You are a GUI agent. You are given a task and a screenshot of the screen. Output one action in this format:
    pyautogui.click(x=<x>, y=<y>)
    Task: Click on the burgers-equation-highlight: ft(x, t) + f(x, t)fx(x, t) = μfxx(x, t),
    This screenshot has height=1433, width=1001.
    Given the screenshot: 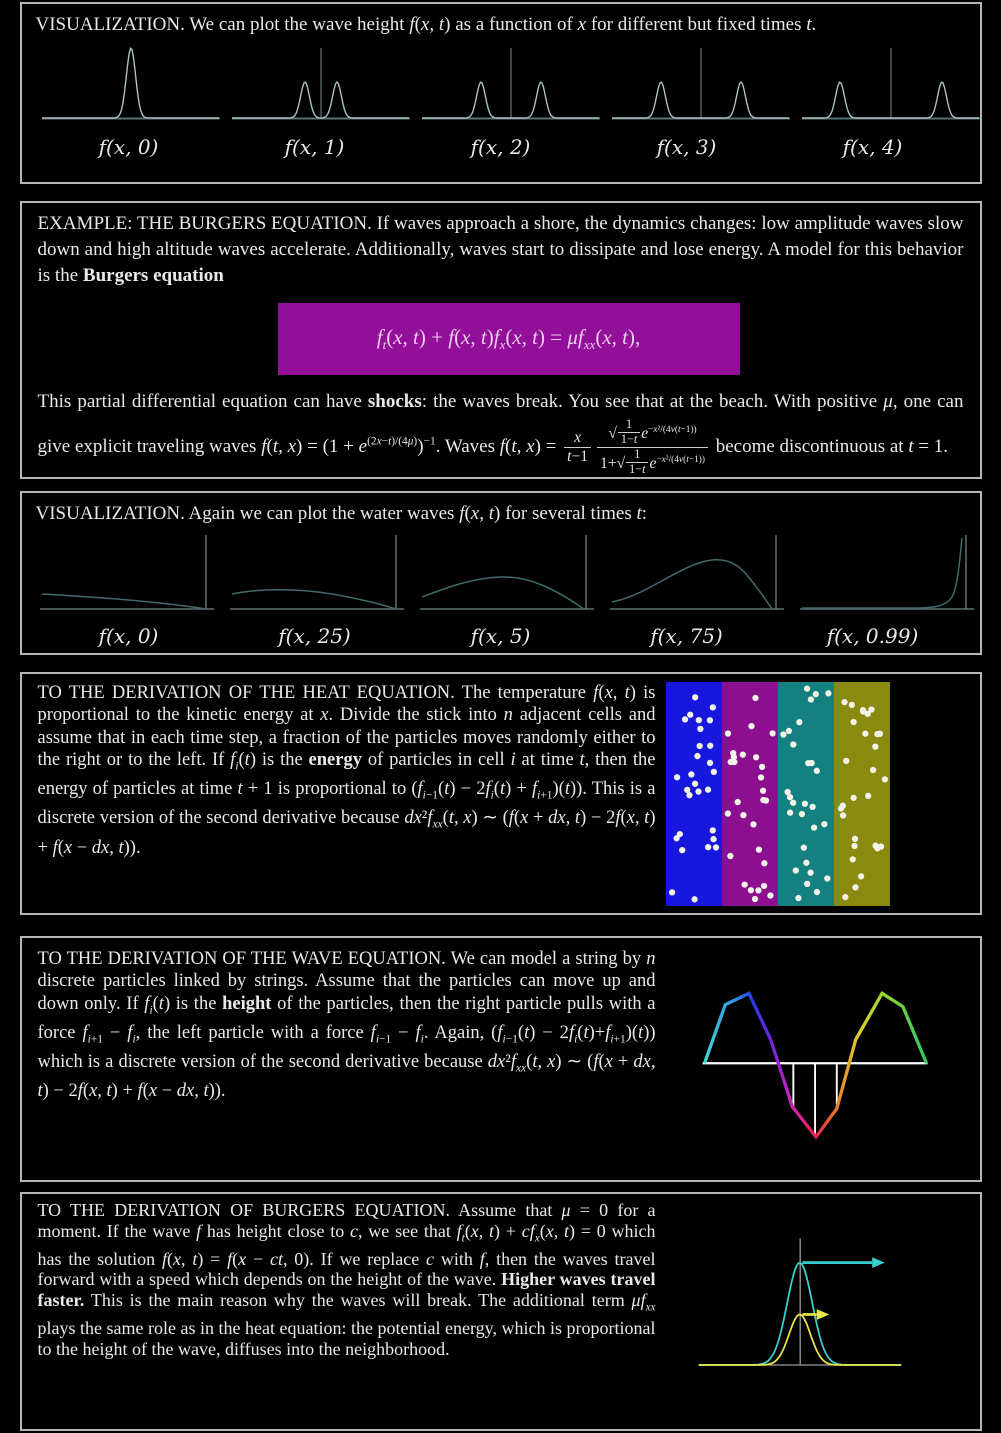 What is the action you would take?
    pyautogui.click(x=508, y=339)
    